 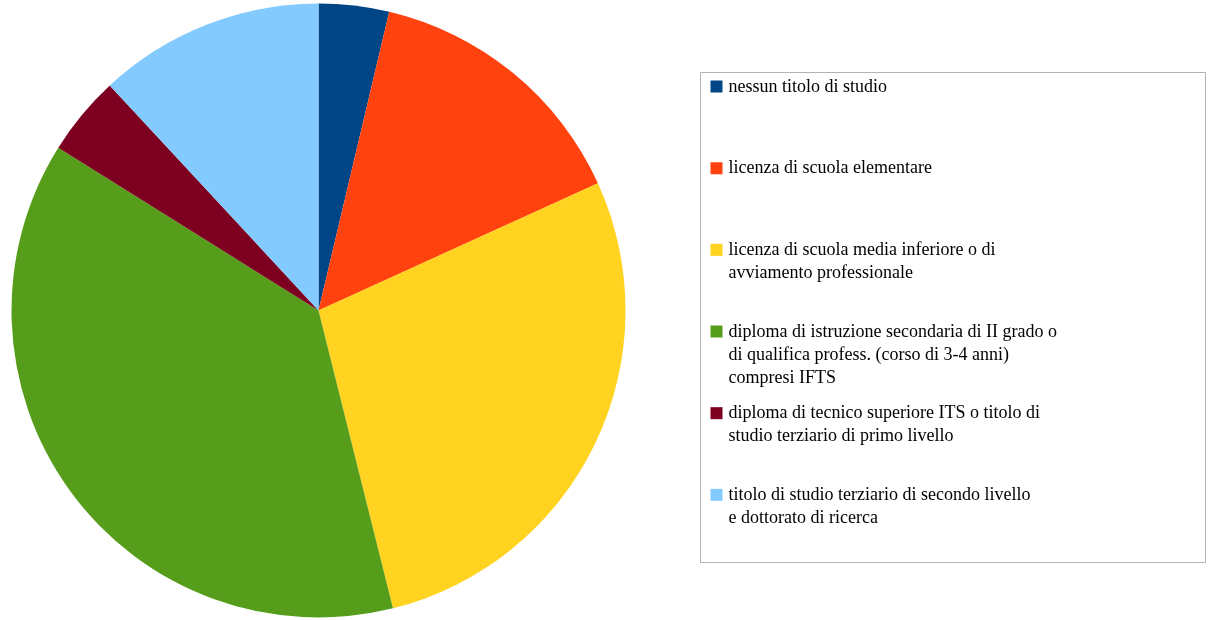 What do you see at coordinates (808, 85) in the screenshot?
I see `legend-label: nessun titolo di studio` at bounding box center [808, 85].